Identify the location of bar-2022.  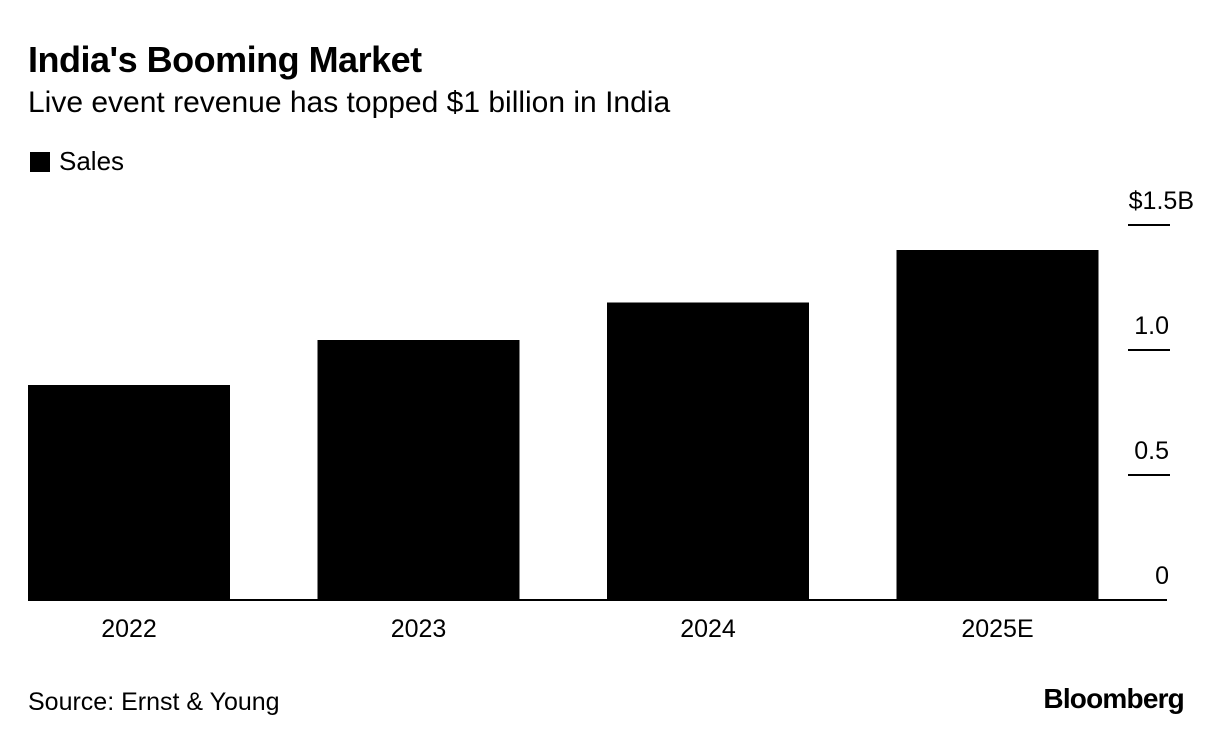
(129, 492).